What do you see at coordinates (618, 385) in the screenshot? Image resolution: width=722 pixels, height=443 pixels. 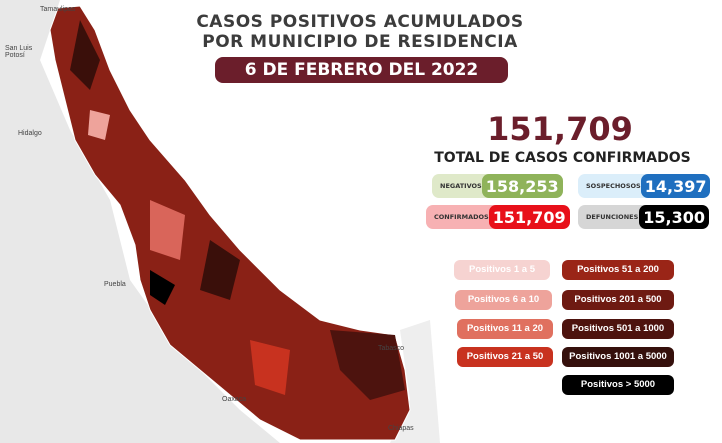 I see `legend-5000-plus: Positivos > 5000` at bounding box center [618, 385].